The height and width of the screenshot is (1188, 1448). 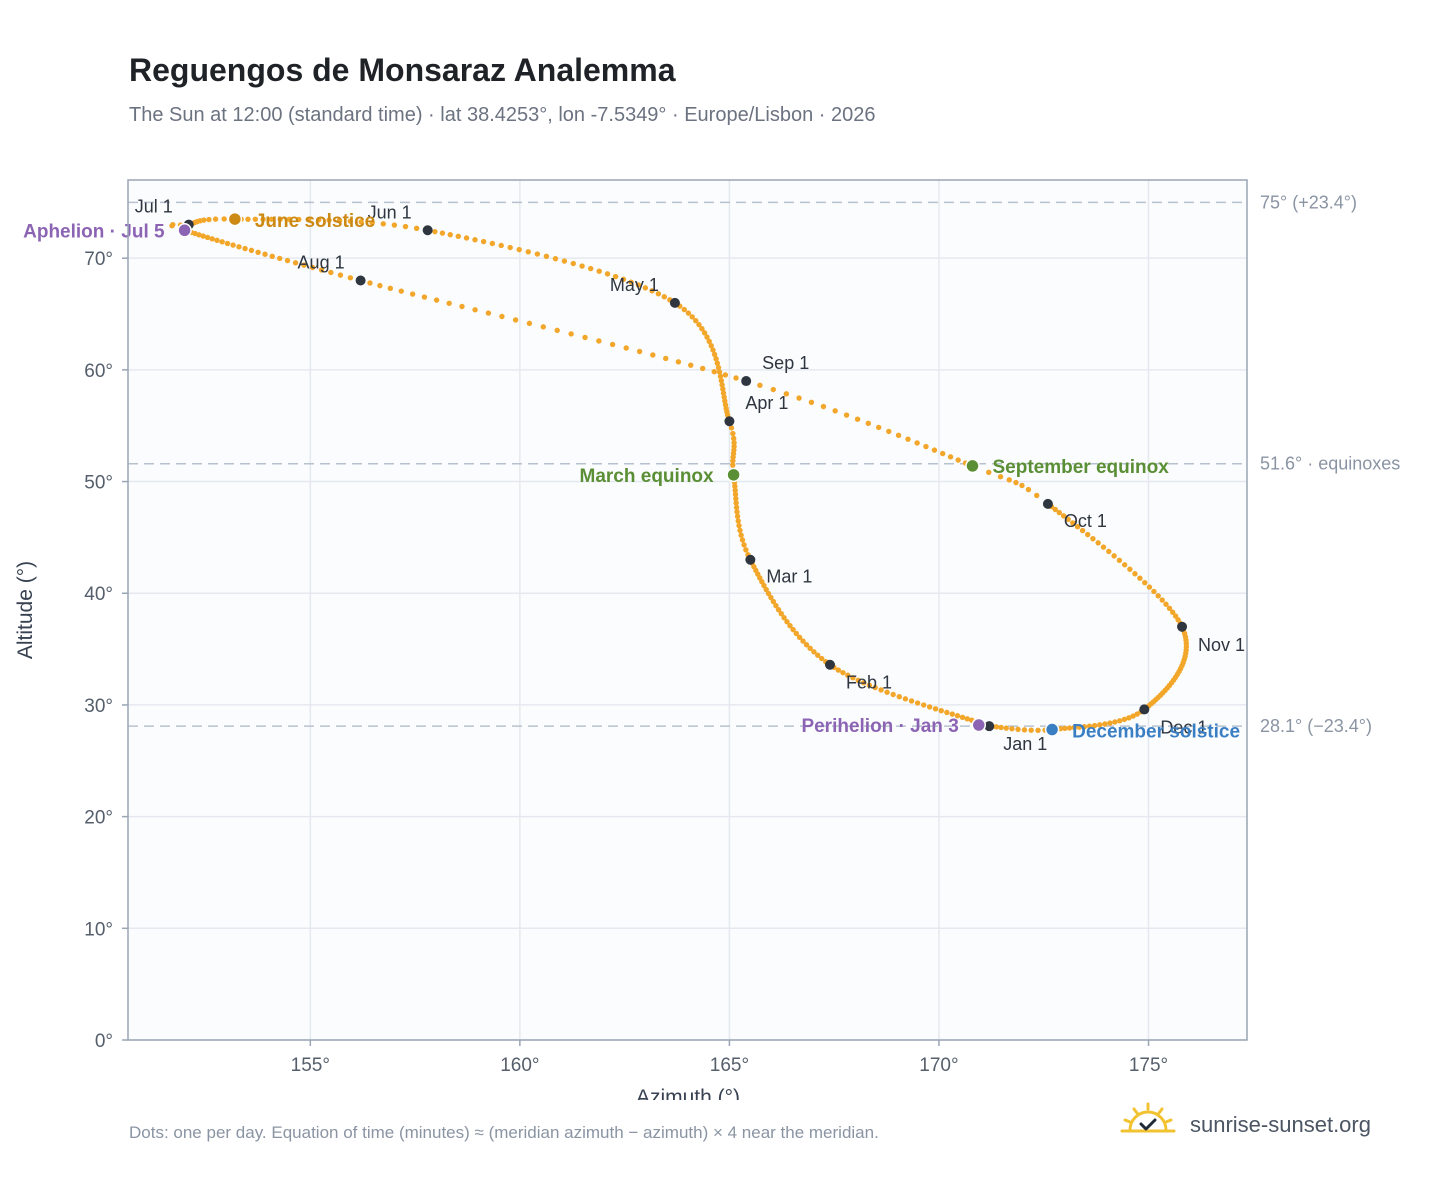 What do you see at coordinates (321, 263) in the screenshot?
I see `month-label: Aug 1` at bounding box center [321, 263].